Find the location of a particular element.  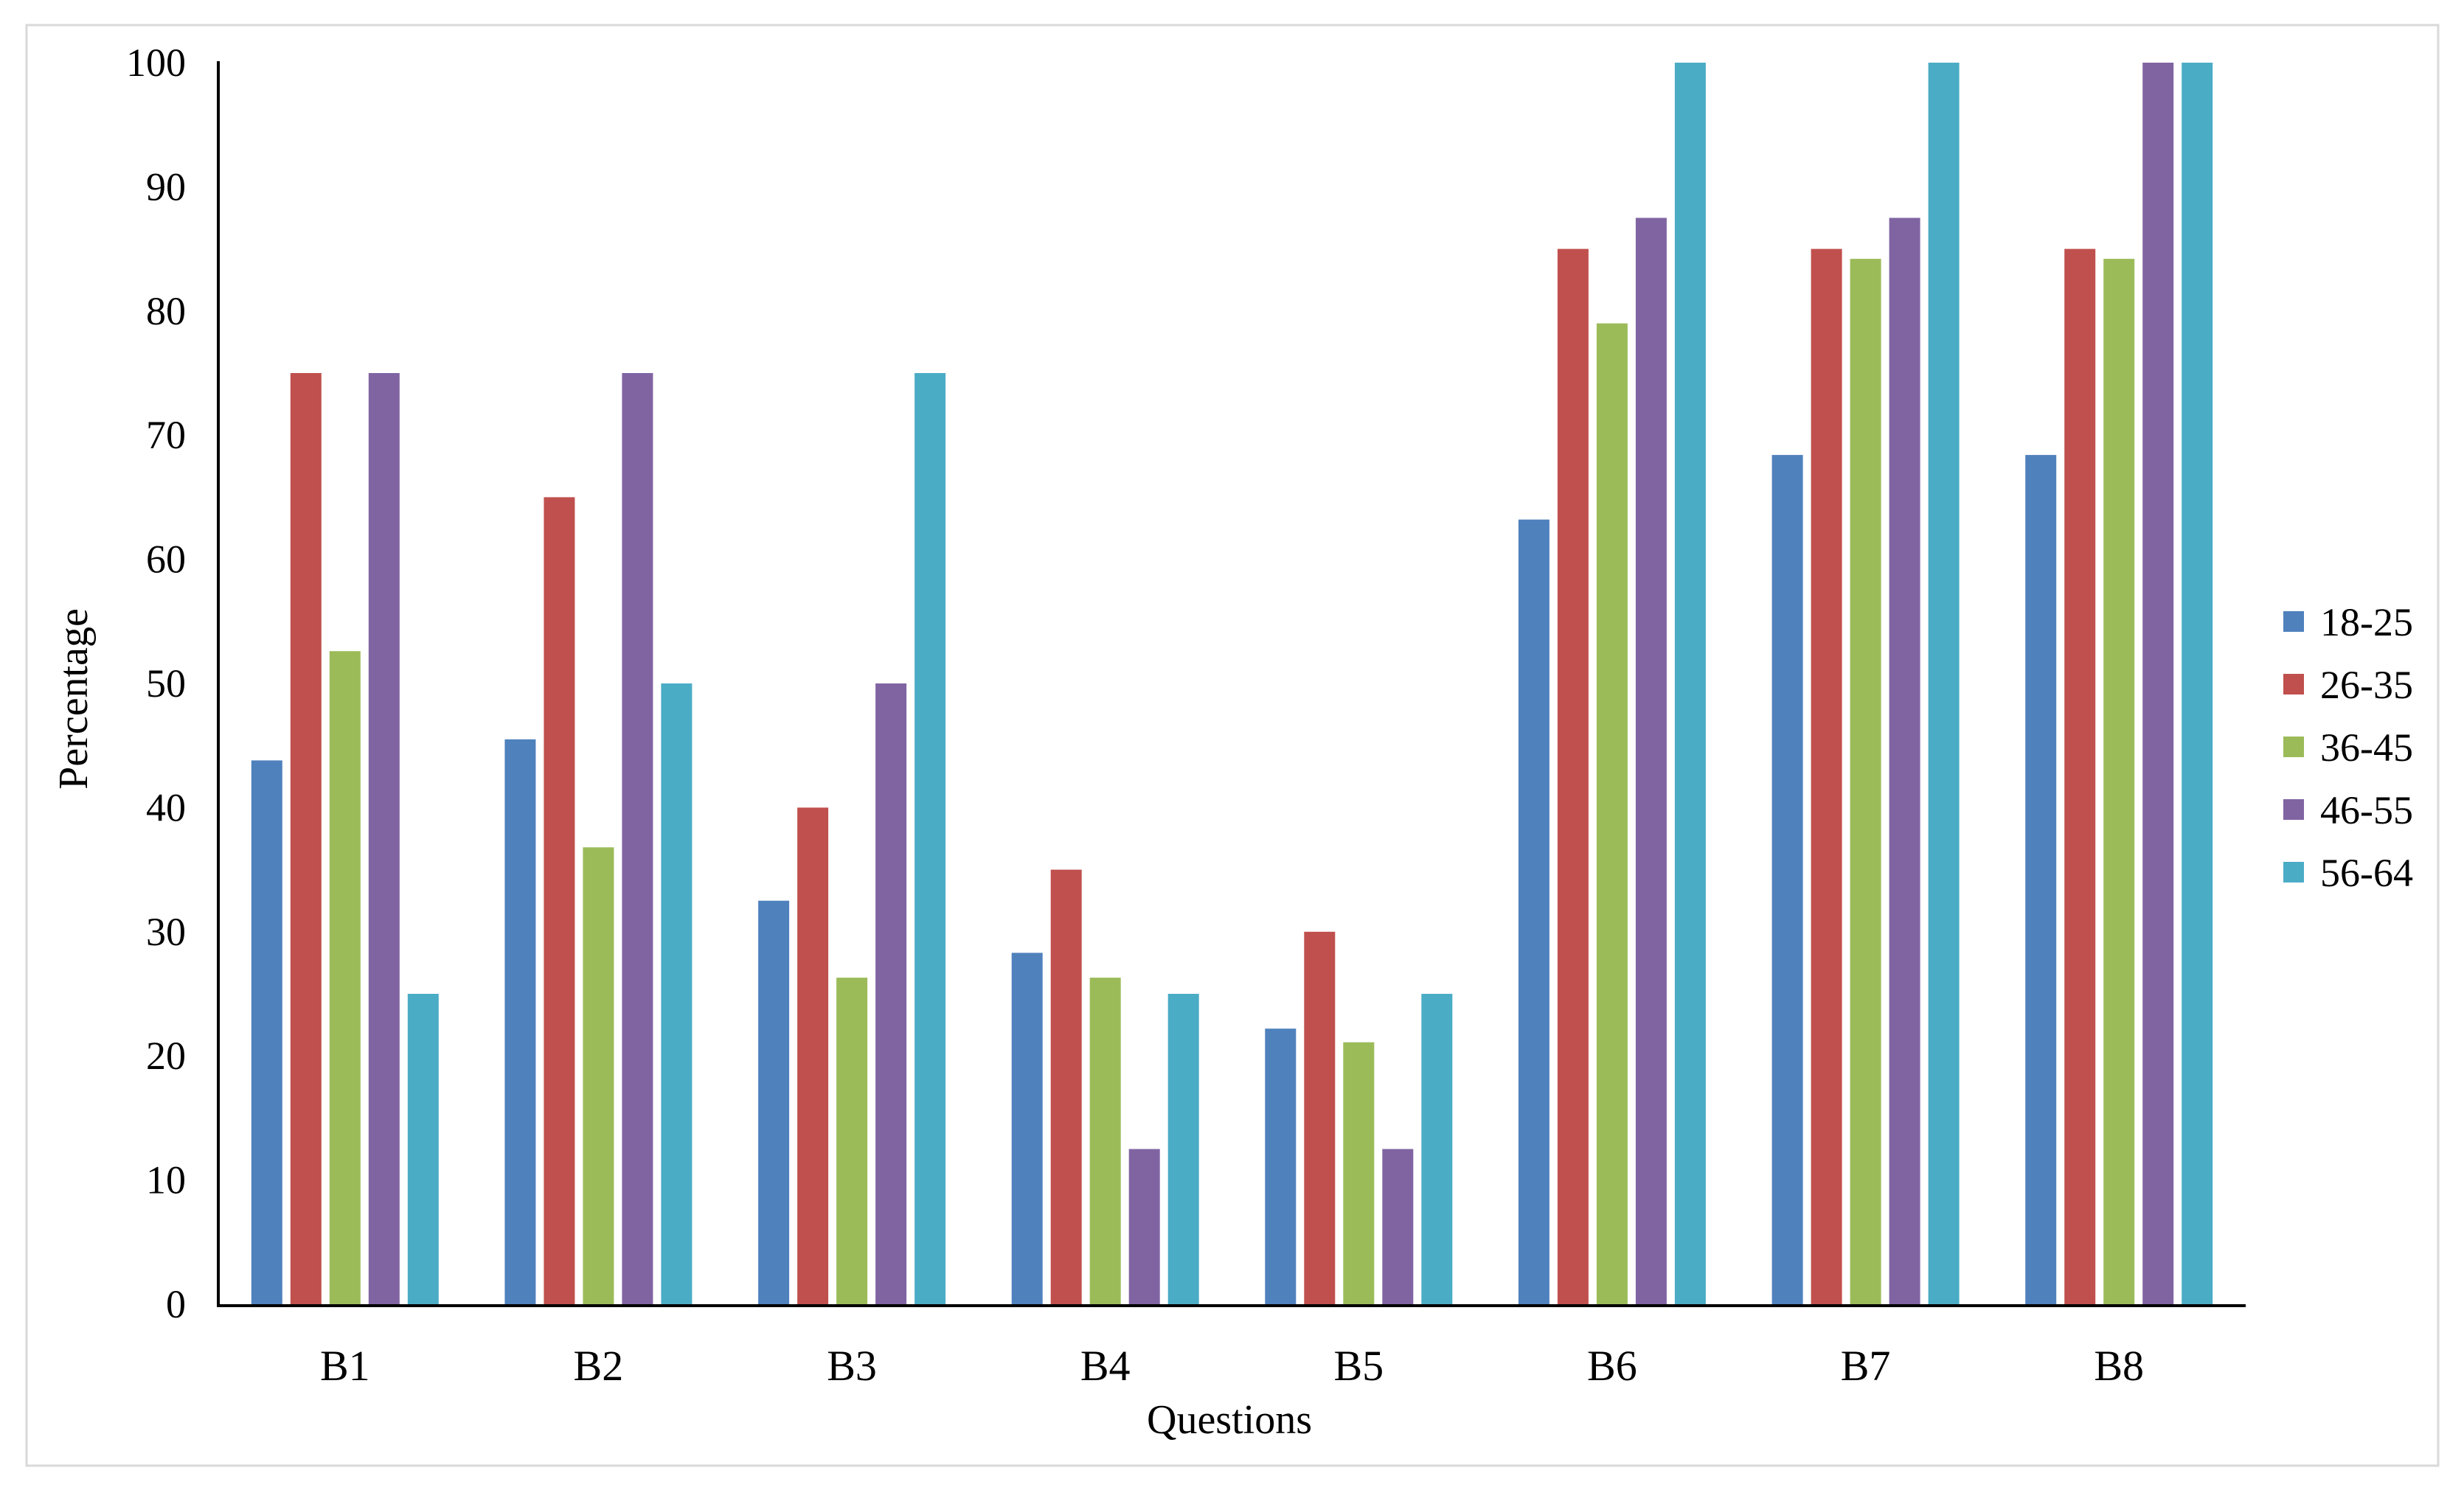

y-tick-label: 30 is located at coordinates (166, 932).